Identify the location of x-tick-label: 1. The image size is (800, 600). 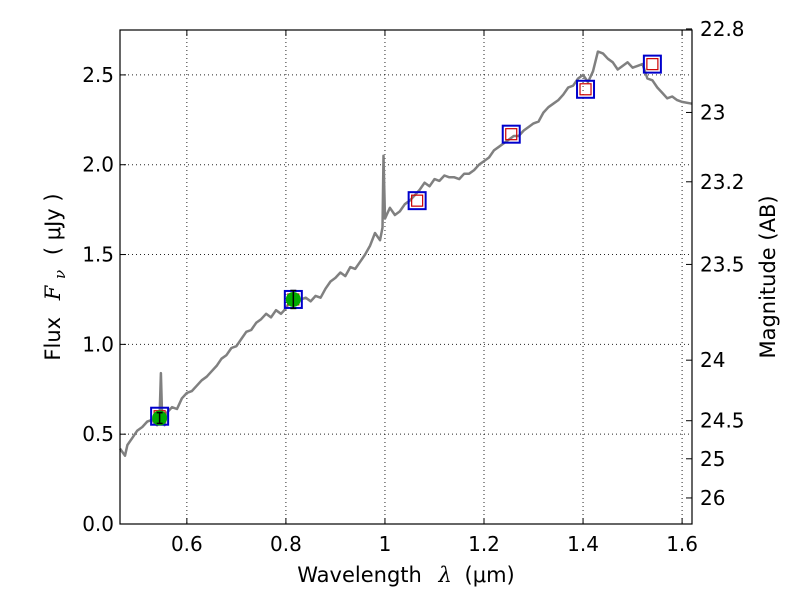
(385, 544).